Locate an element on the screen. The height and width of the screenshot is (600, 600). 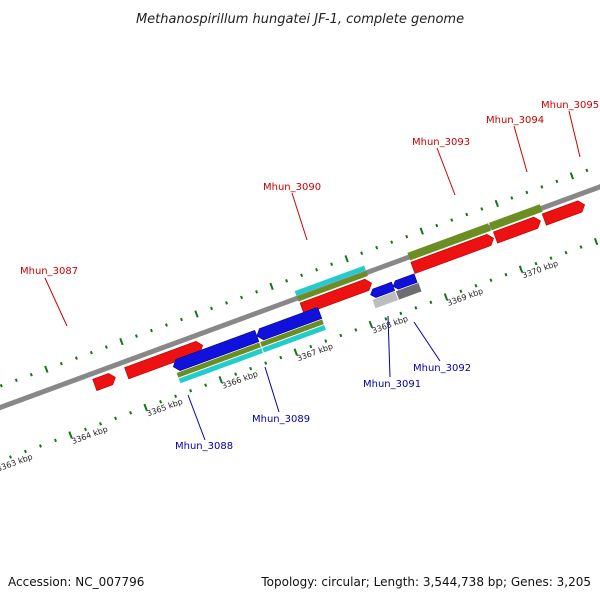
tick-label: 3369 kbp is located at coordinates (465, 296).